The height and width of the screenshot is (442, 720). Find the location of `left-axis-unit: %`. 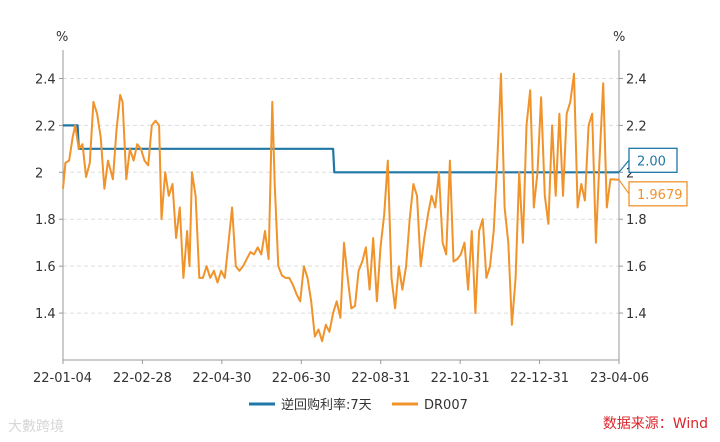

left-axis-unit: % is located at coordinates (62, 37).